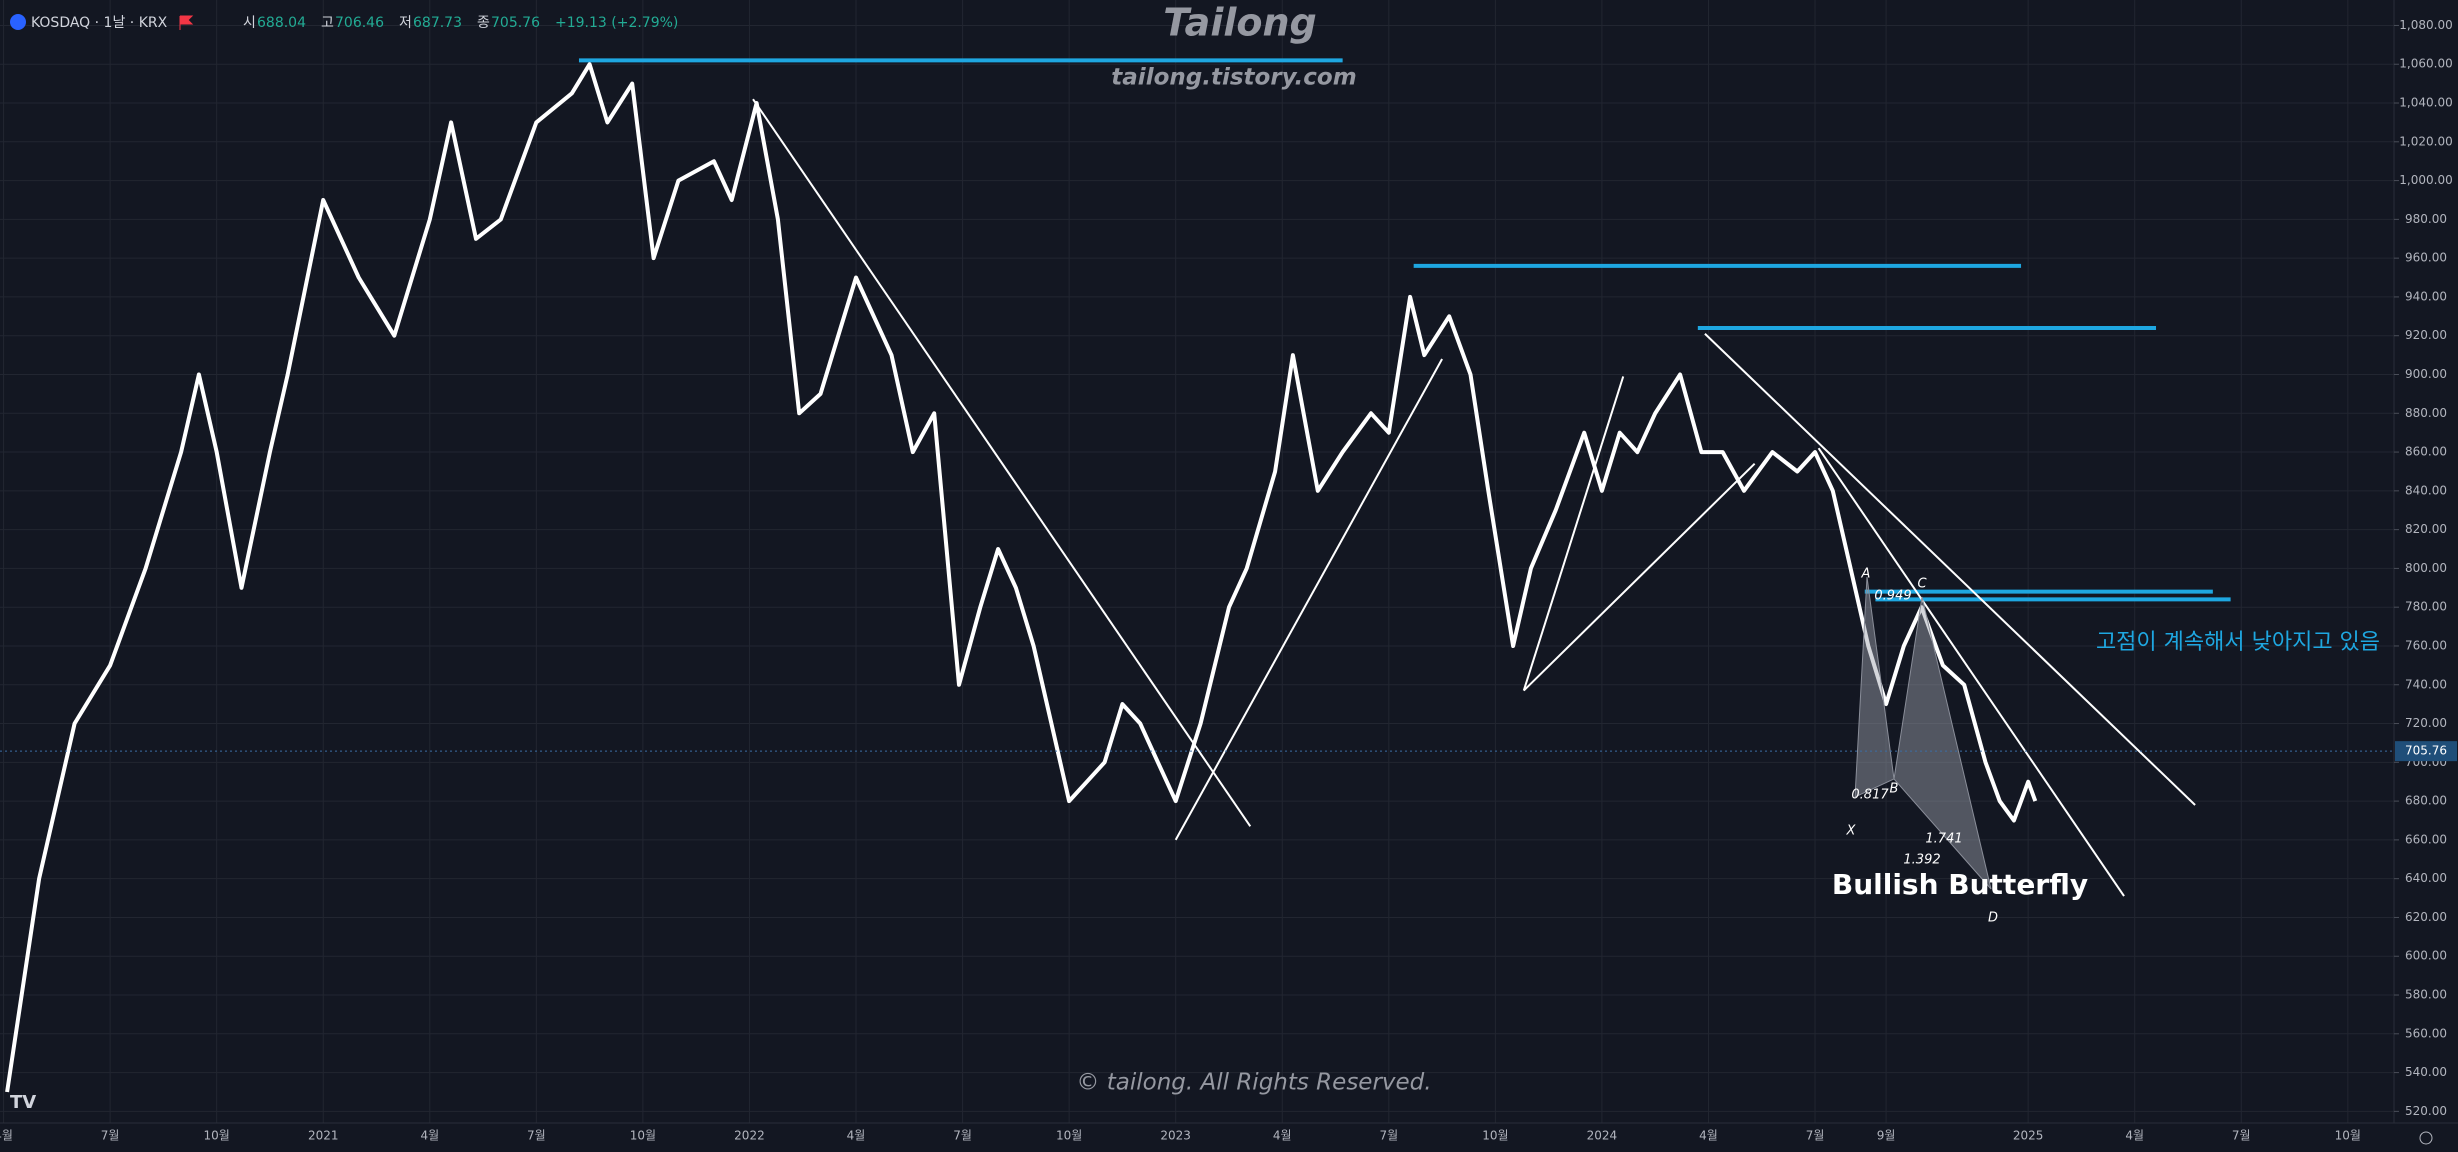 The height and width of the screenshot is (1152, 2458). What do you see at coordinates (2426, 490) in the screenshot?
I see `y-tick-label: 840.00` at bounding box center [2426, 490].